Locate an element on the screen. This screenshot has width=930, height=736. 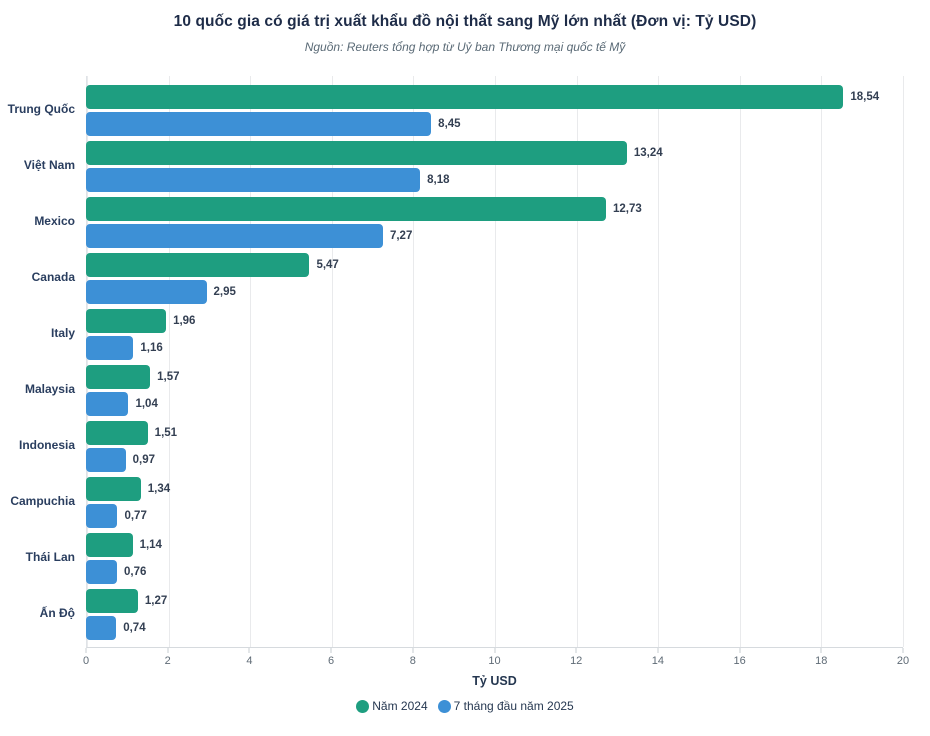
bar-line: 0,74 is located at coordinates (494, 627).